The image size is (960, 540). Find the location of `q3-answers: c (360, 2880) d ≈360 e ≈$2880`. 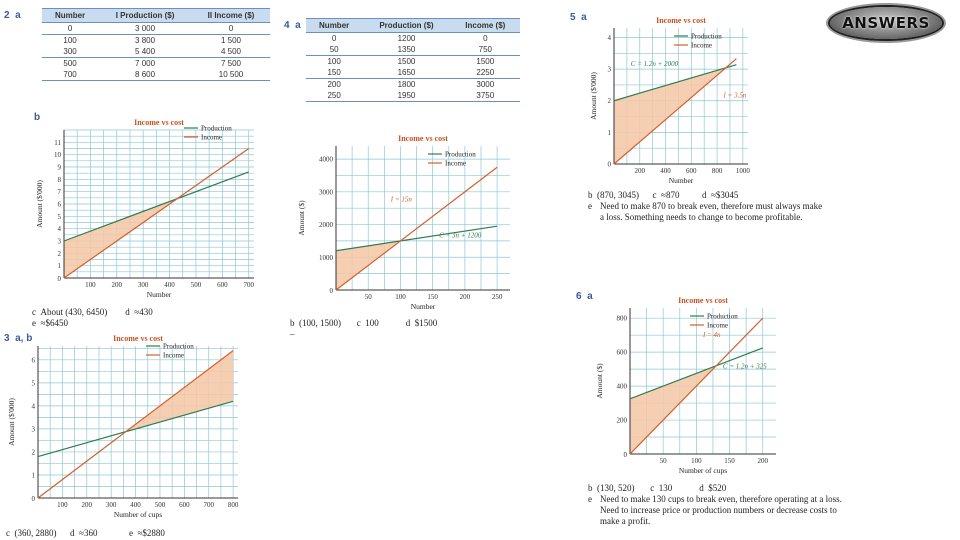

q3-answers: c (360, 2880) d ≈360 e ≈$2880 is located at coordinates (85, 533).